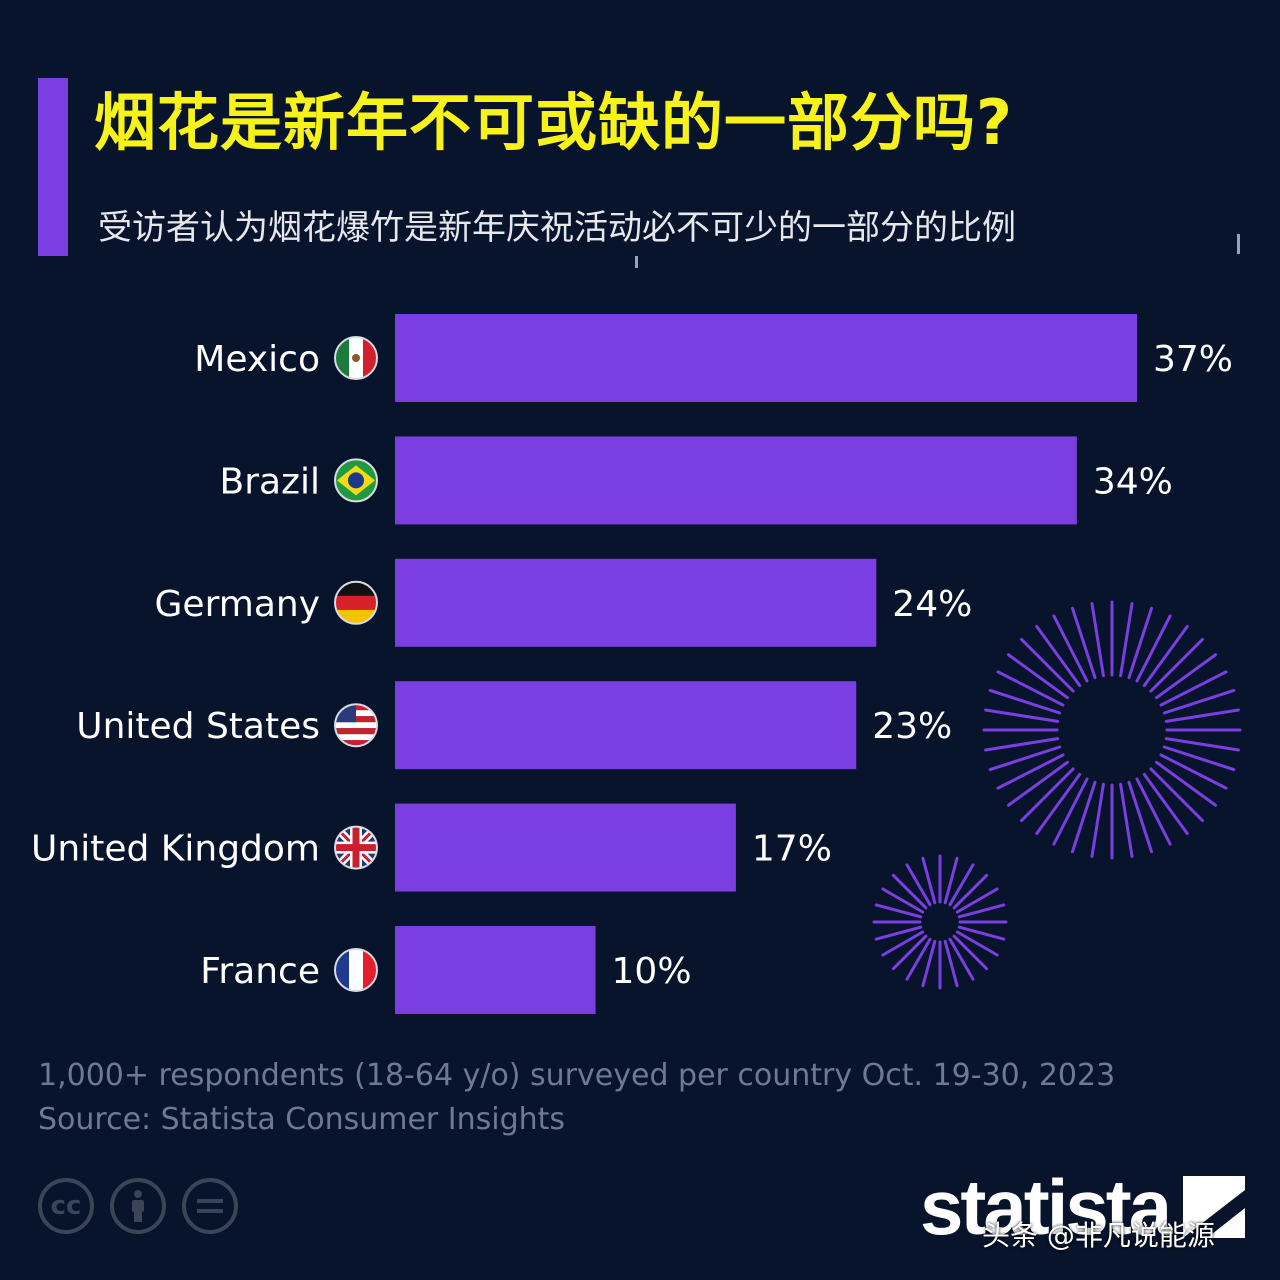  I want to click on value-label: 24%, so click(932, 604).